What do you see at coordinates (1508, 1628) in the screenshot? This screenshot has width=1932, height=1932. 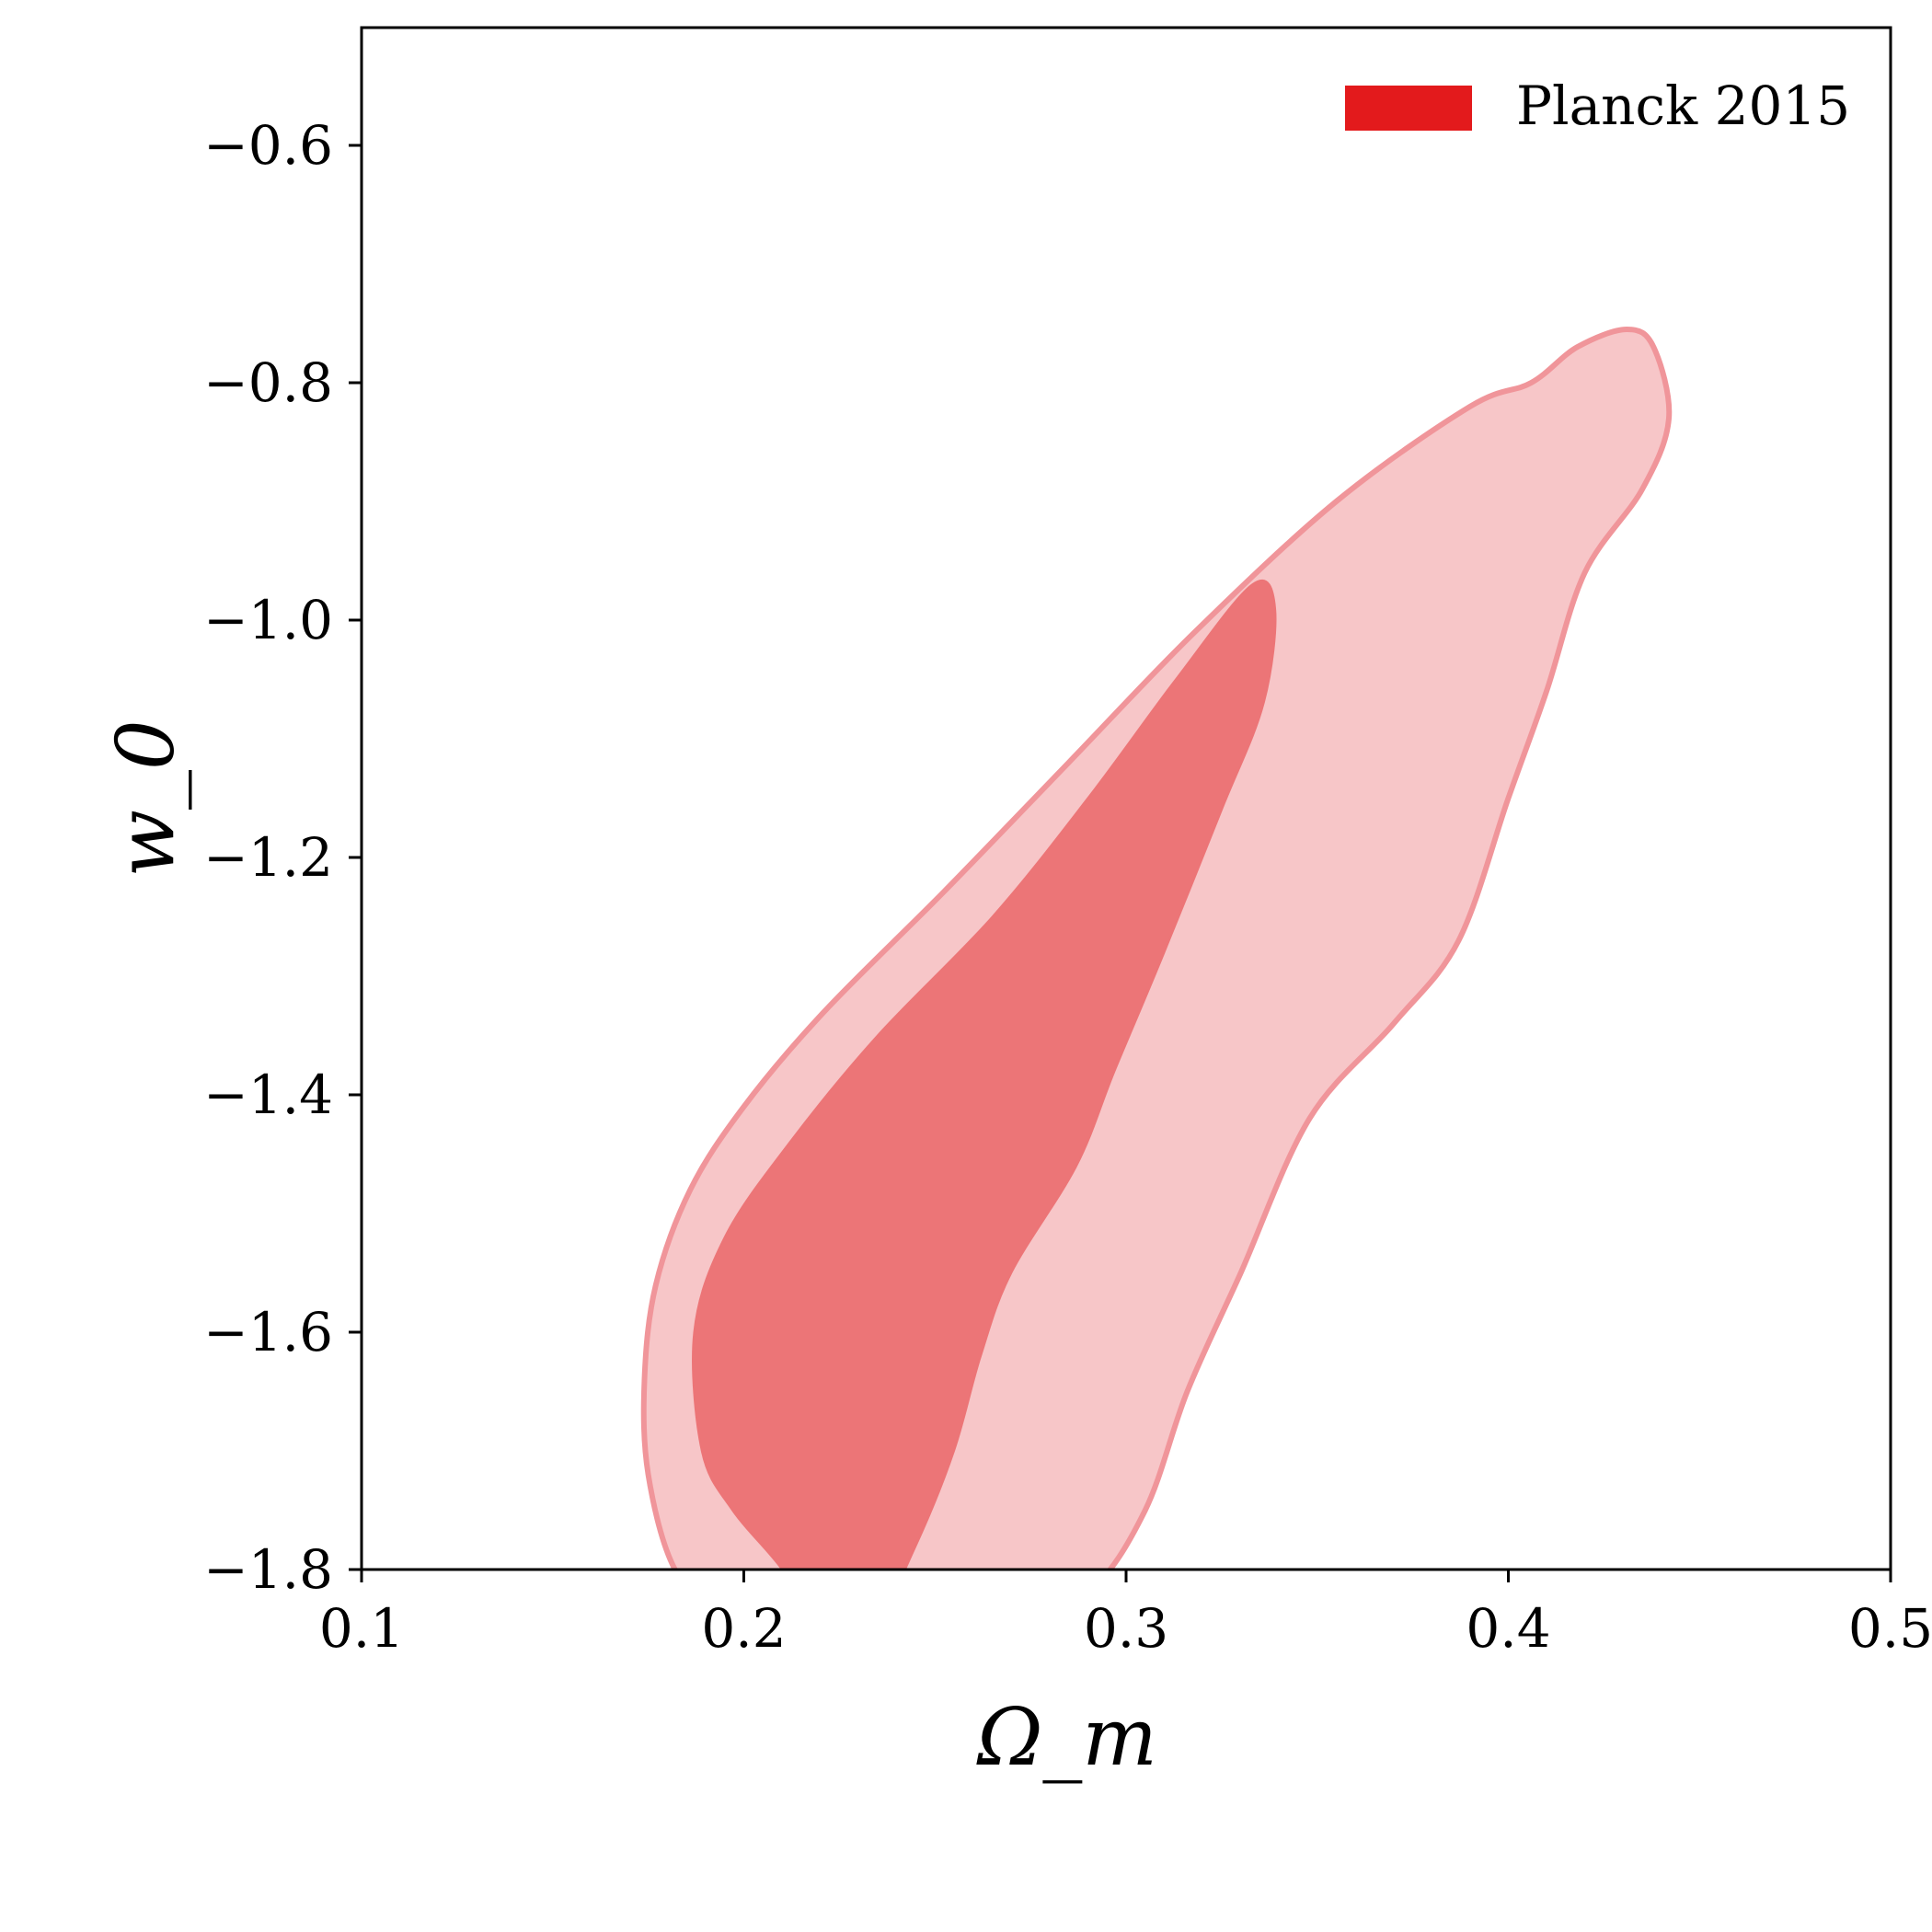 I see `x-tick-label: 0.4` at bounding box center [1508, 1628].